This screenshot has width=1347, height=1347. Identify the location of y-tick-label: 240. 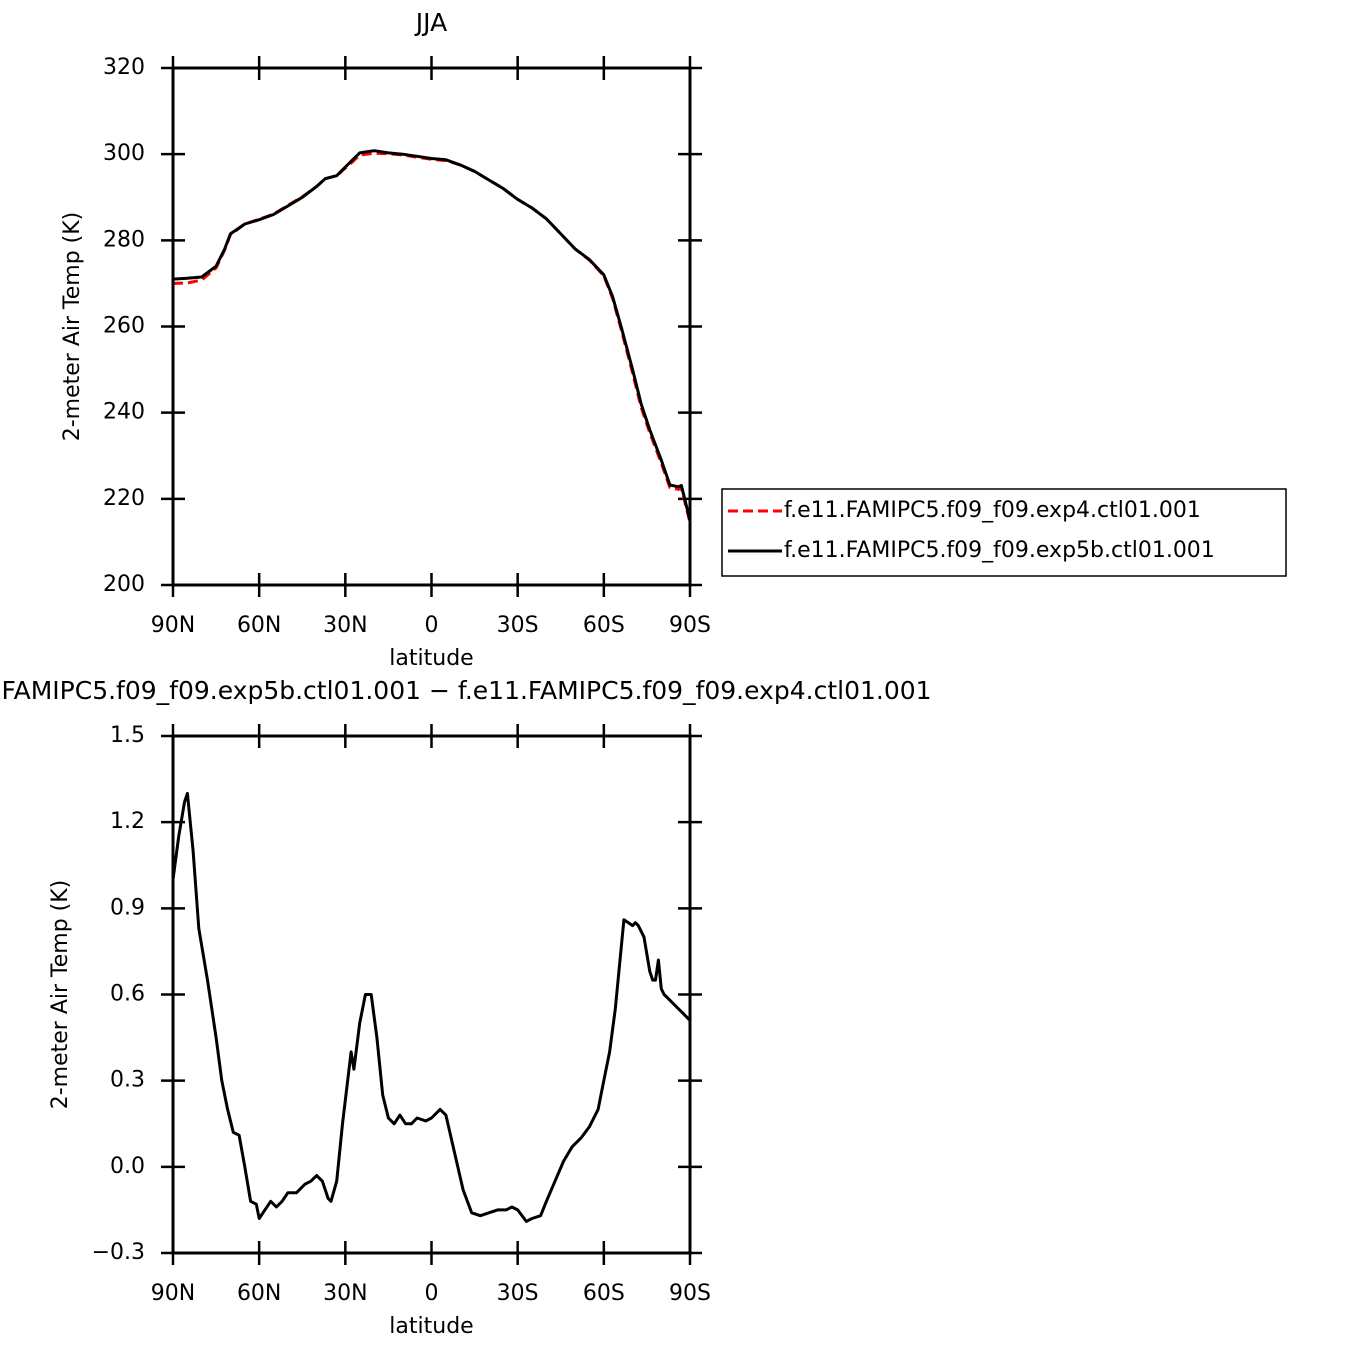
(124, 412).